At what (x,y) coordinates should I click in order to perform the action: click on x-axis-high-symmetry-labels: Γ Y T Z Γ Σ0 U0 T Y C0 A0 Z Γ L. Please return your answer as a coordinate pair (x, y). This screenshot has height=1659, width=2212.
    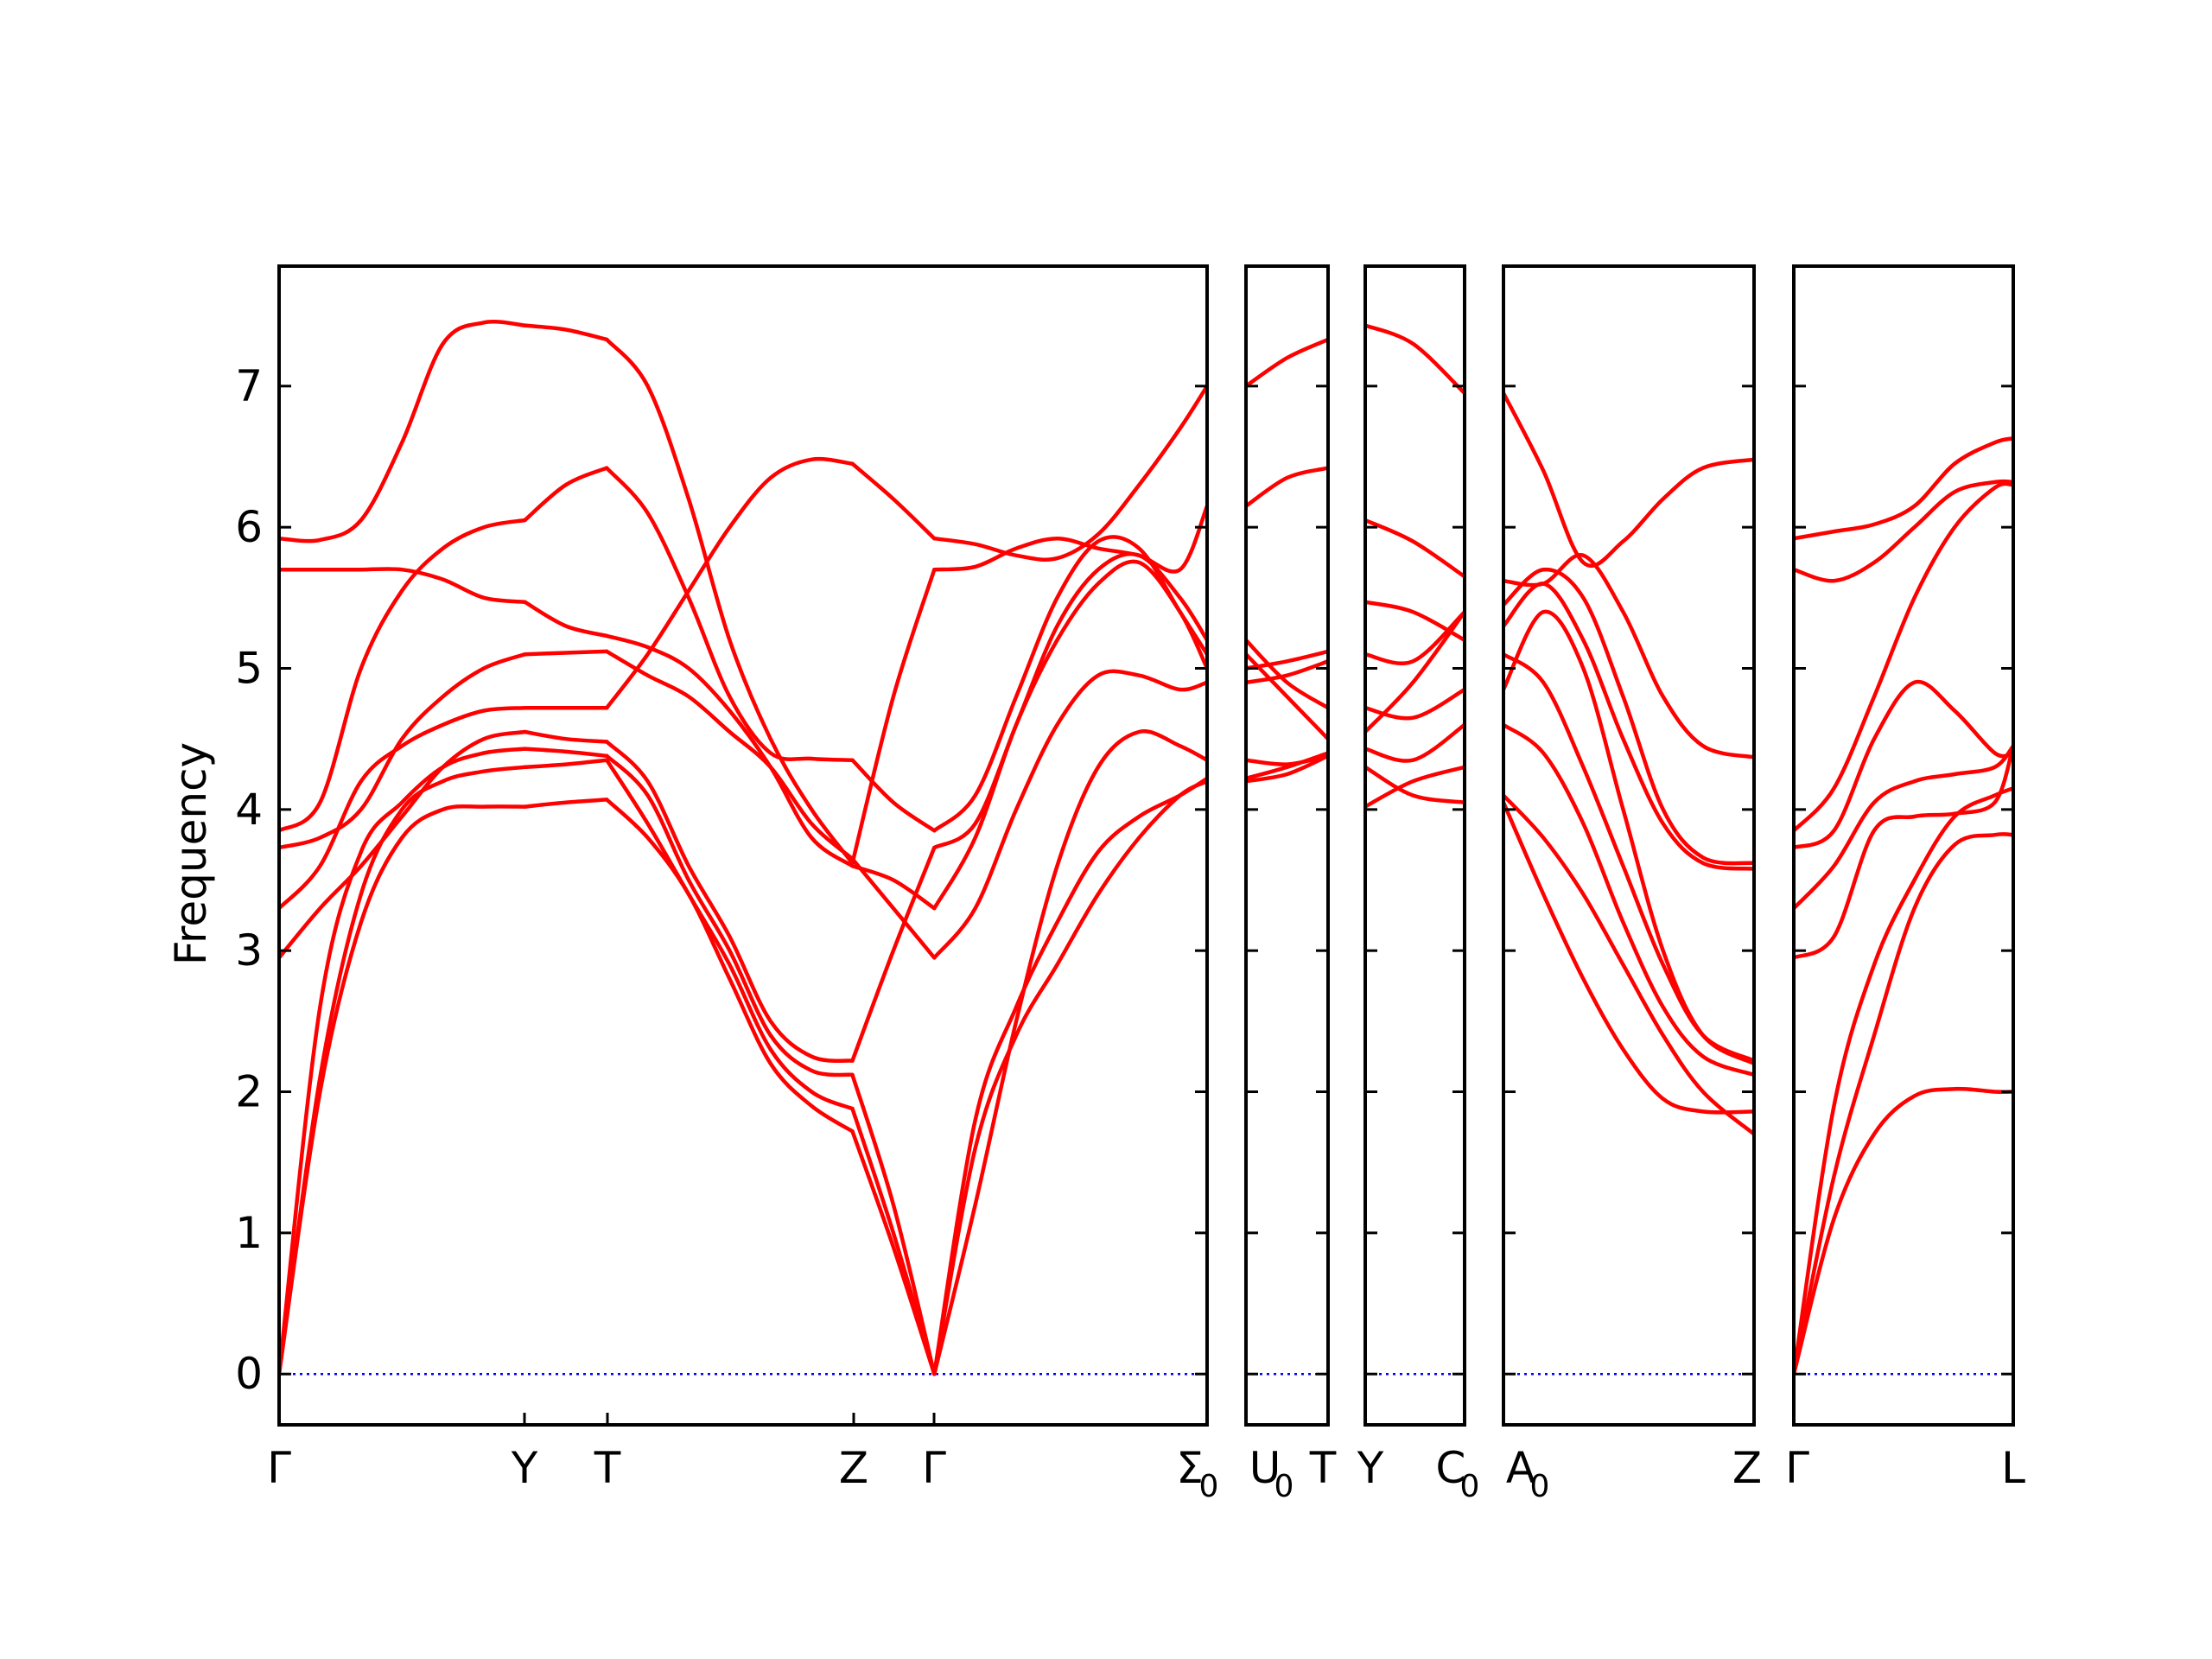
    Looking at the image, I should click on (1146, 1473).